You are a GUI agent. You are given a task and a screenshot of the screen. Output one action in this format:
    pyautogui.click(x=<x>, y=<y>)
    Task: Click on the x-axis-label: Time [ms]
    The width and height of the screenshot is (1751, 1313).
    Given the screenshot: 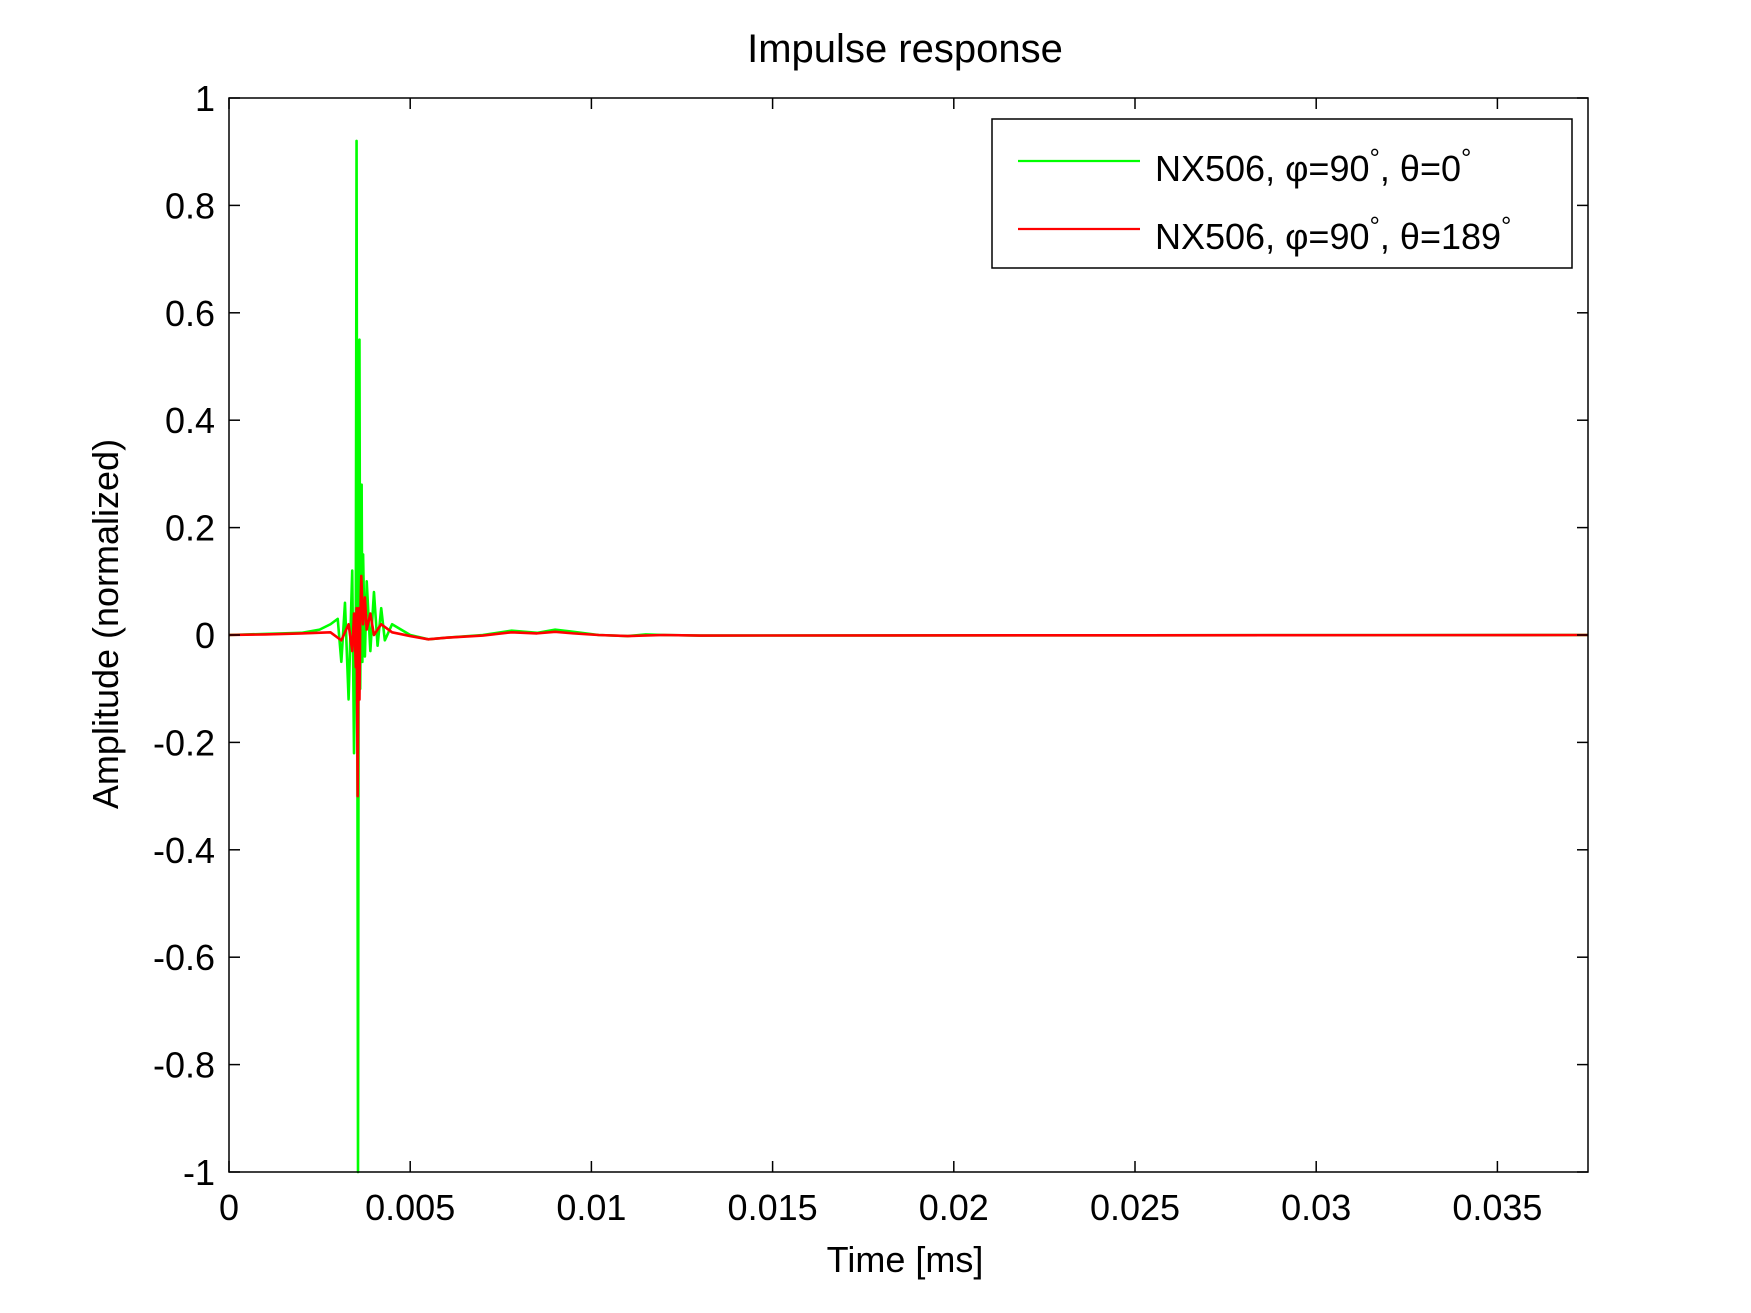 What is the action you would take?
    pyautogui.click(x=905, y=1259)
    